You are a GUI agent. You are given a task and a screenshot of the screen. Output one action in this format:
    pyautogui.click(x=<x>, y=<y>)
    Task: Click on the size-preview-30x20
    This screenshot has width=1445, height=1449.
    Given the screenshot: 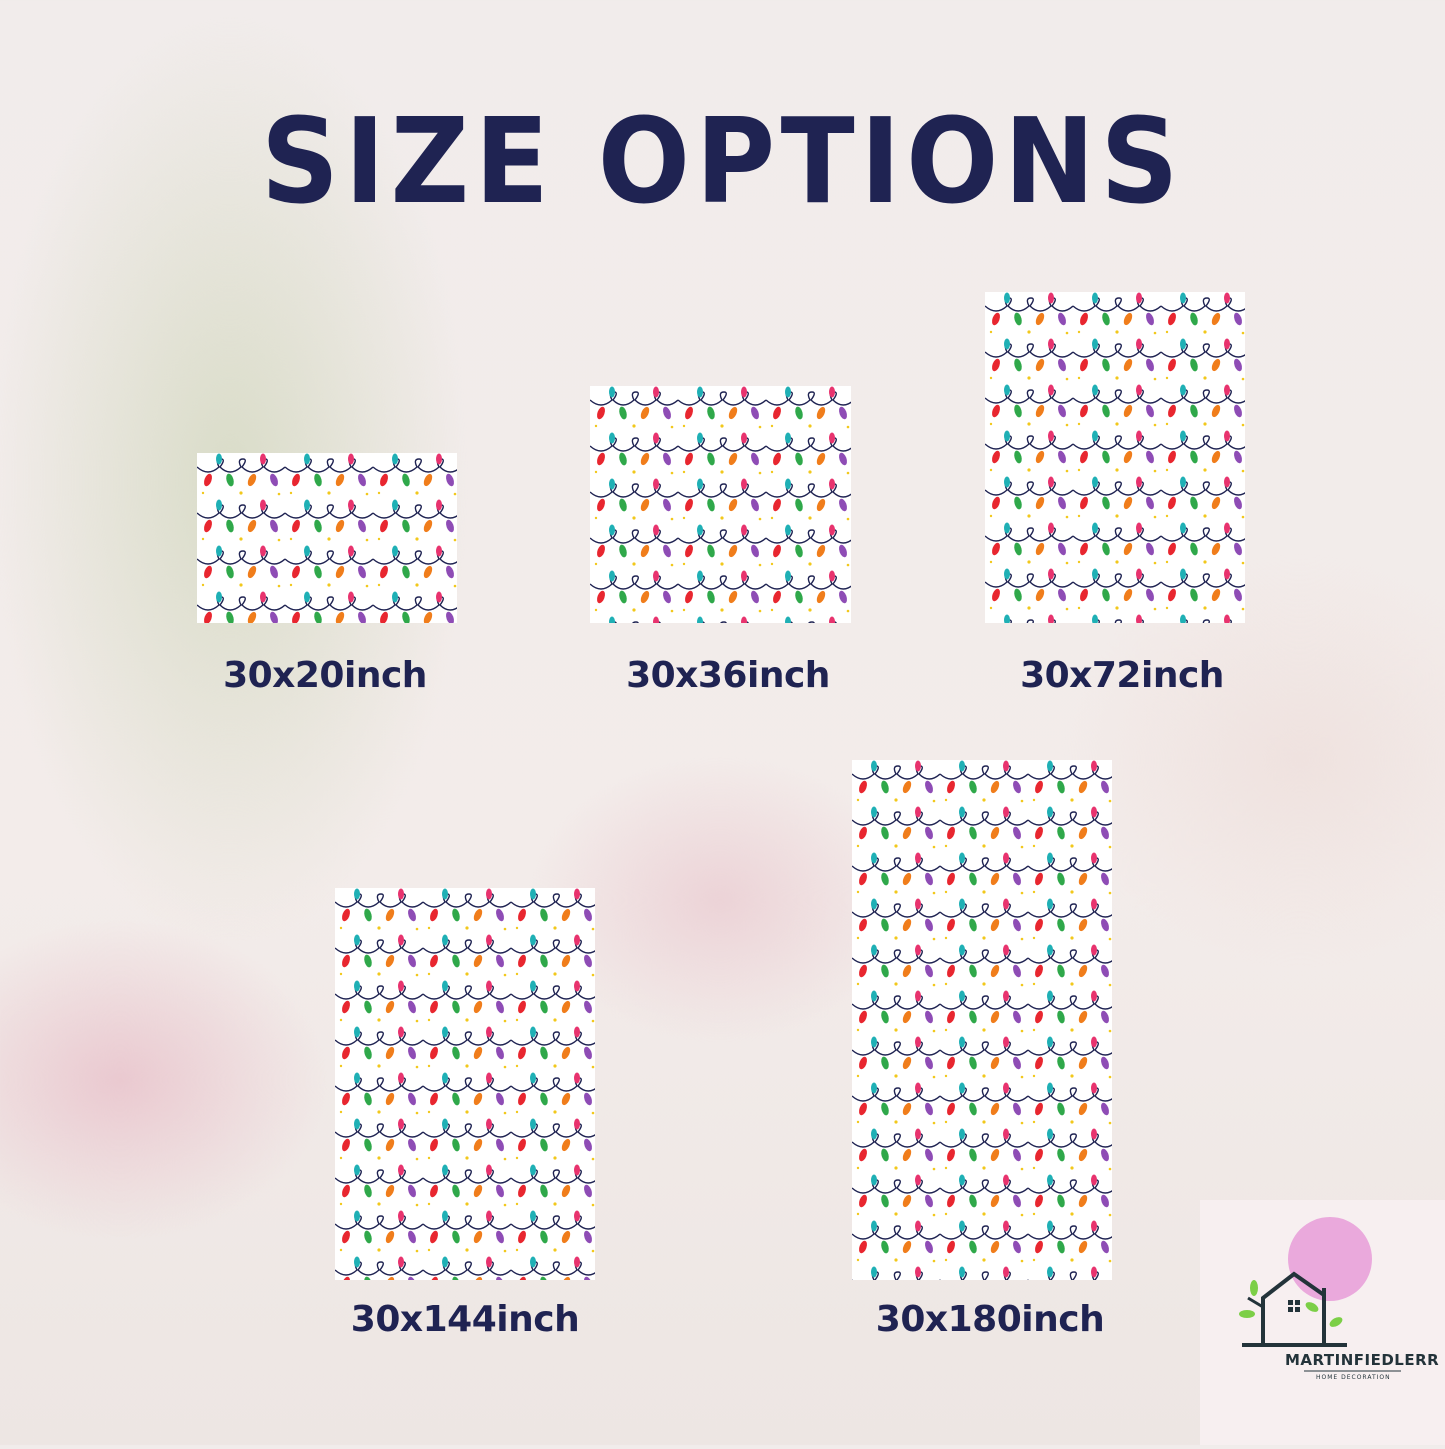 What is the action you would take?
    pyautogui.click(x=327, y=538)
    